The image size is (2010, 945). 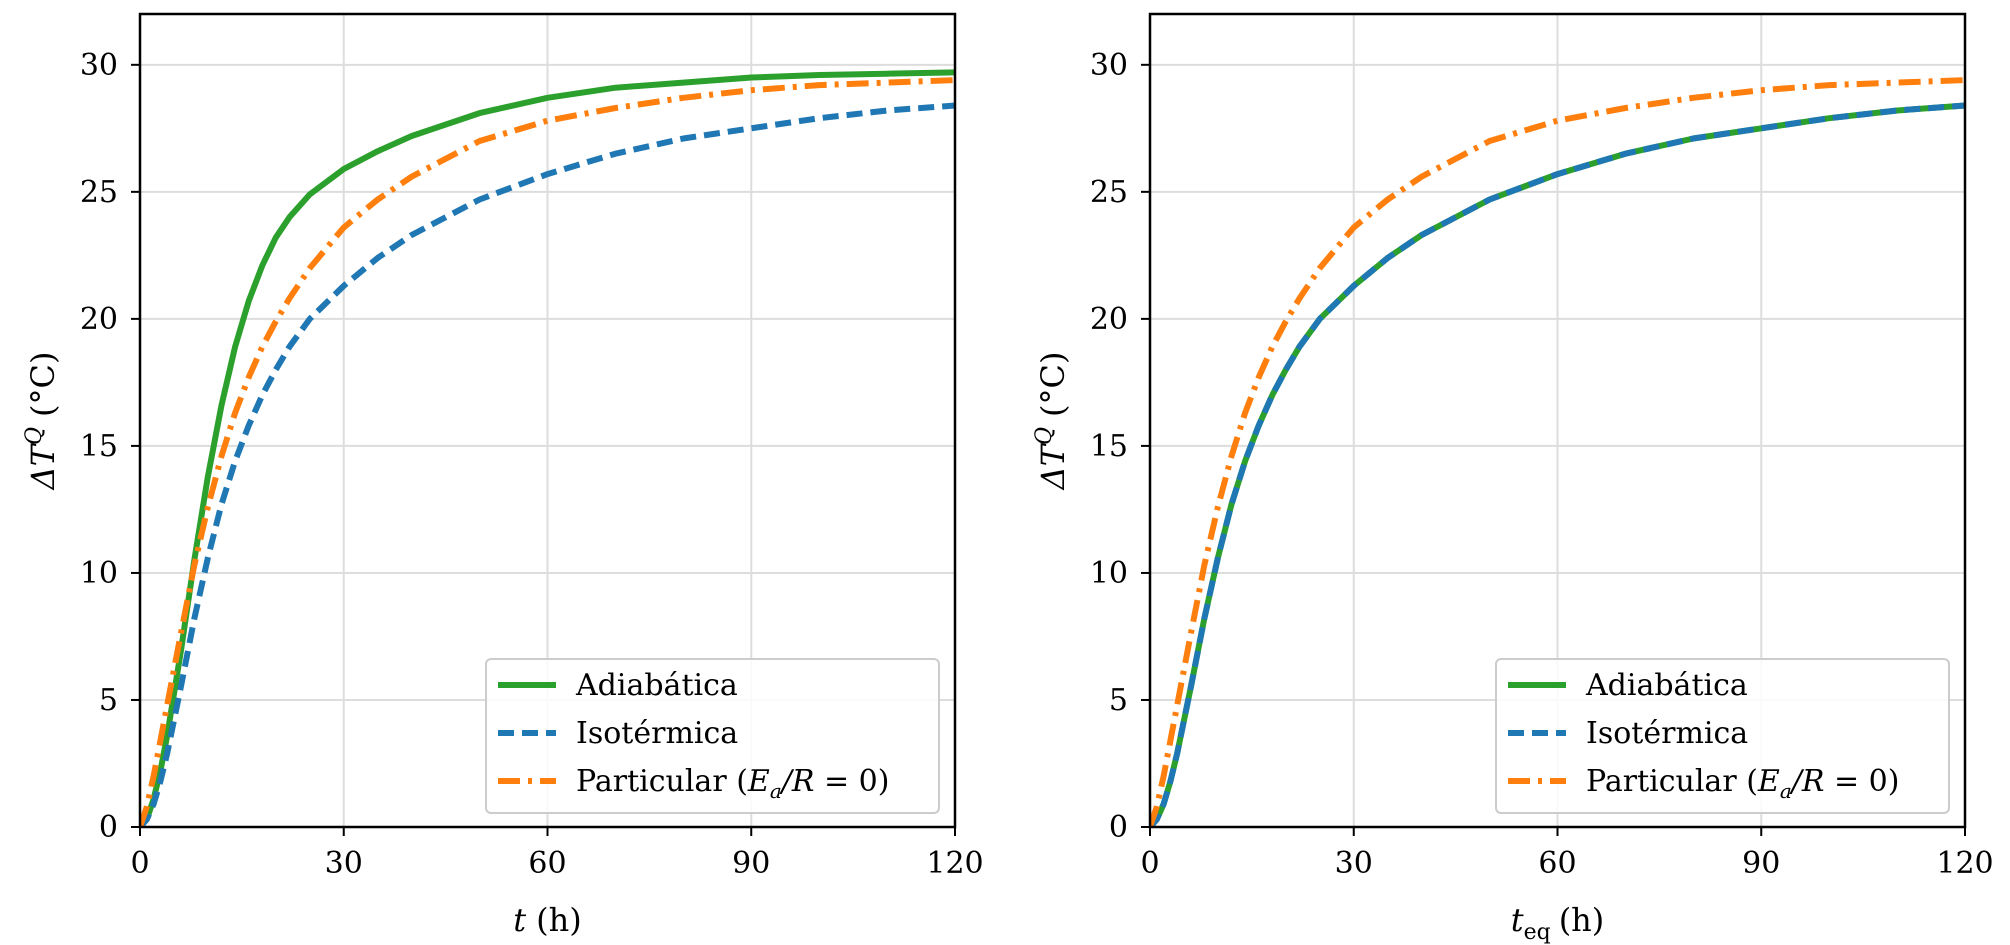 What do you see at coordinates (1558, 923) in the screenshot?
I see `x-axis-label: teq (h)` at bounding box center [1558, 923].